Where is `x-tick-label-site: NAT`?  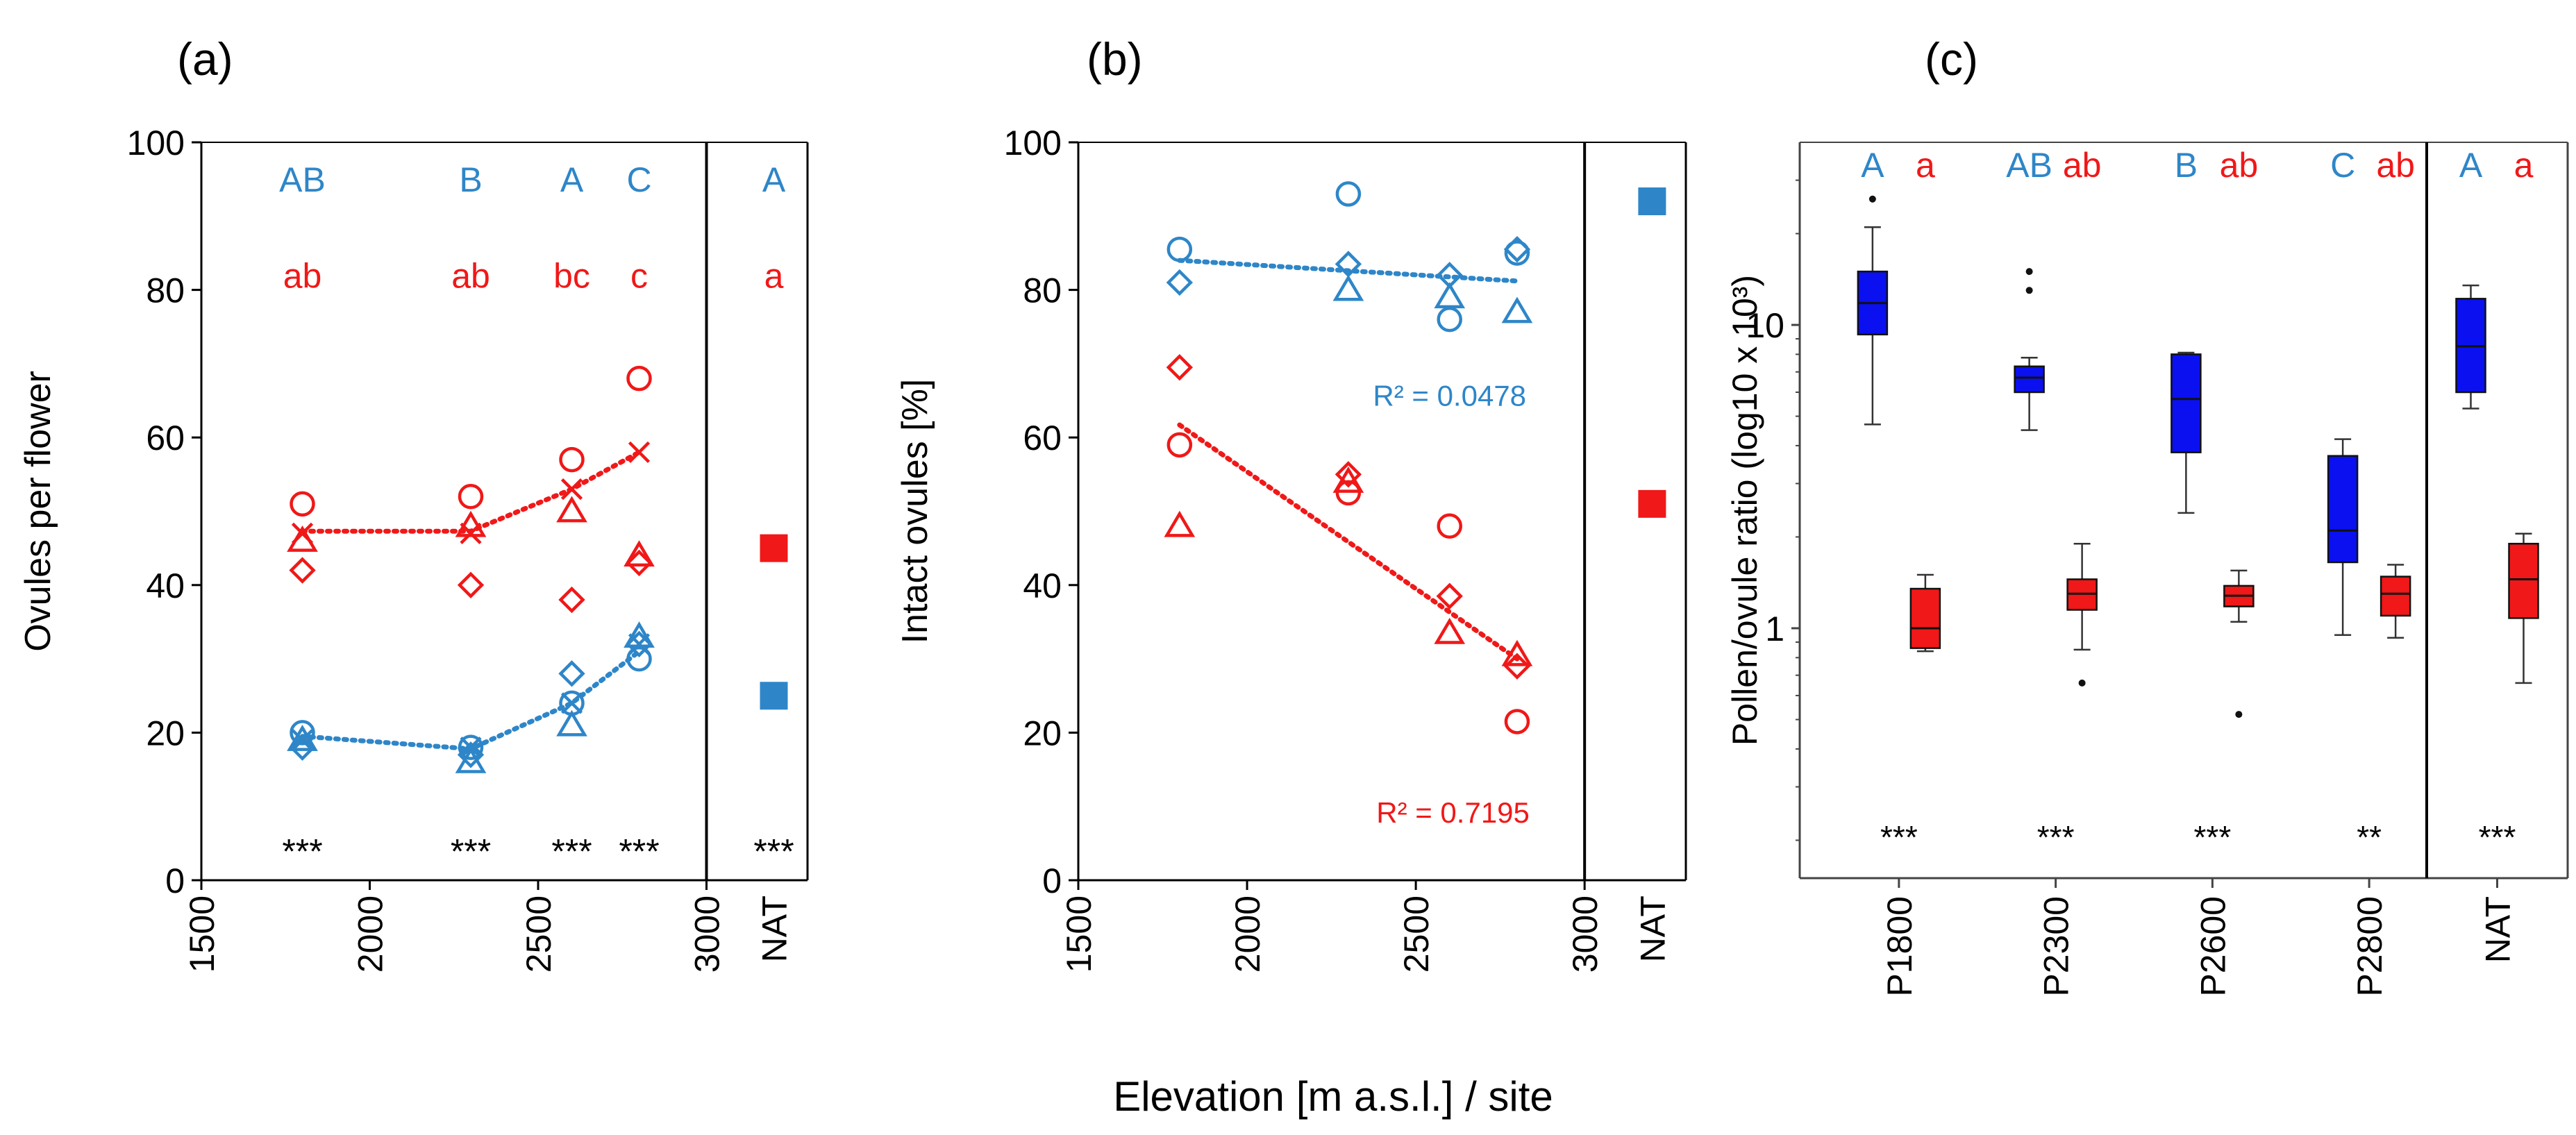 x-tick-label-site: NAT is located at coordinates (1652, 929).